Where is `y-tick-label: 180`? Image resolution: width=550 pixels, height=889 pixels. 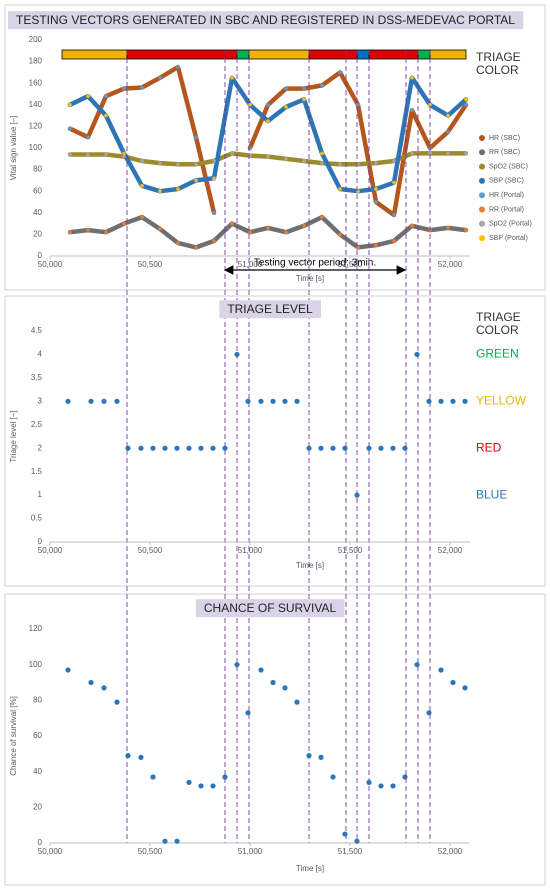 y-tick-label: 180 is located at coordinates (36, 61).